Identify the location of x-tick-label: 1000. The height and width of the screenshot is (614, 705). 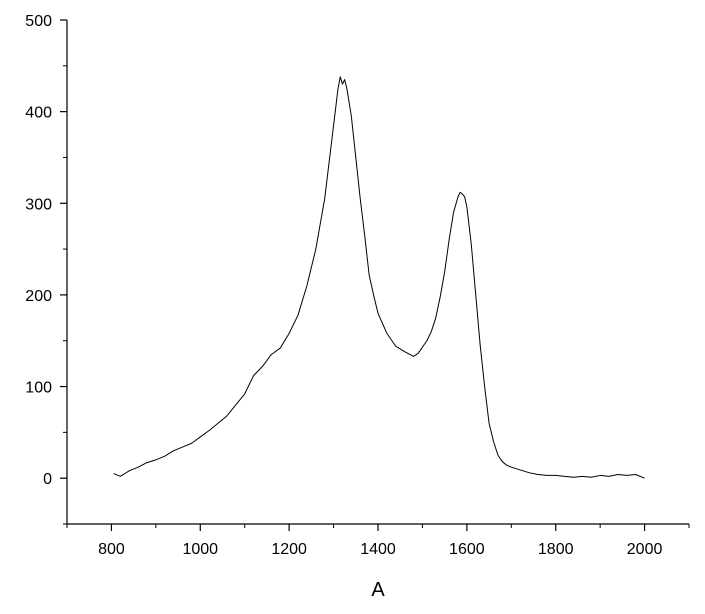
(200, 549).